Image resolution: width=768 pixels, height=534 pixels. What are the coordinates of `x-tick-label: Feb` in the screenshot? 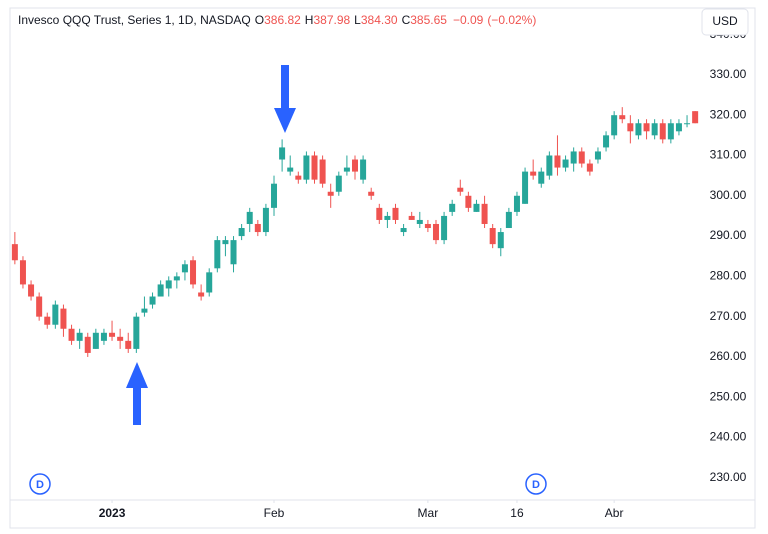 It's located at (274, 513).